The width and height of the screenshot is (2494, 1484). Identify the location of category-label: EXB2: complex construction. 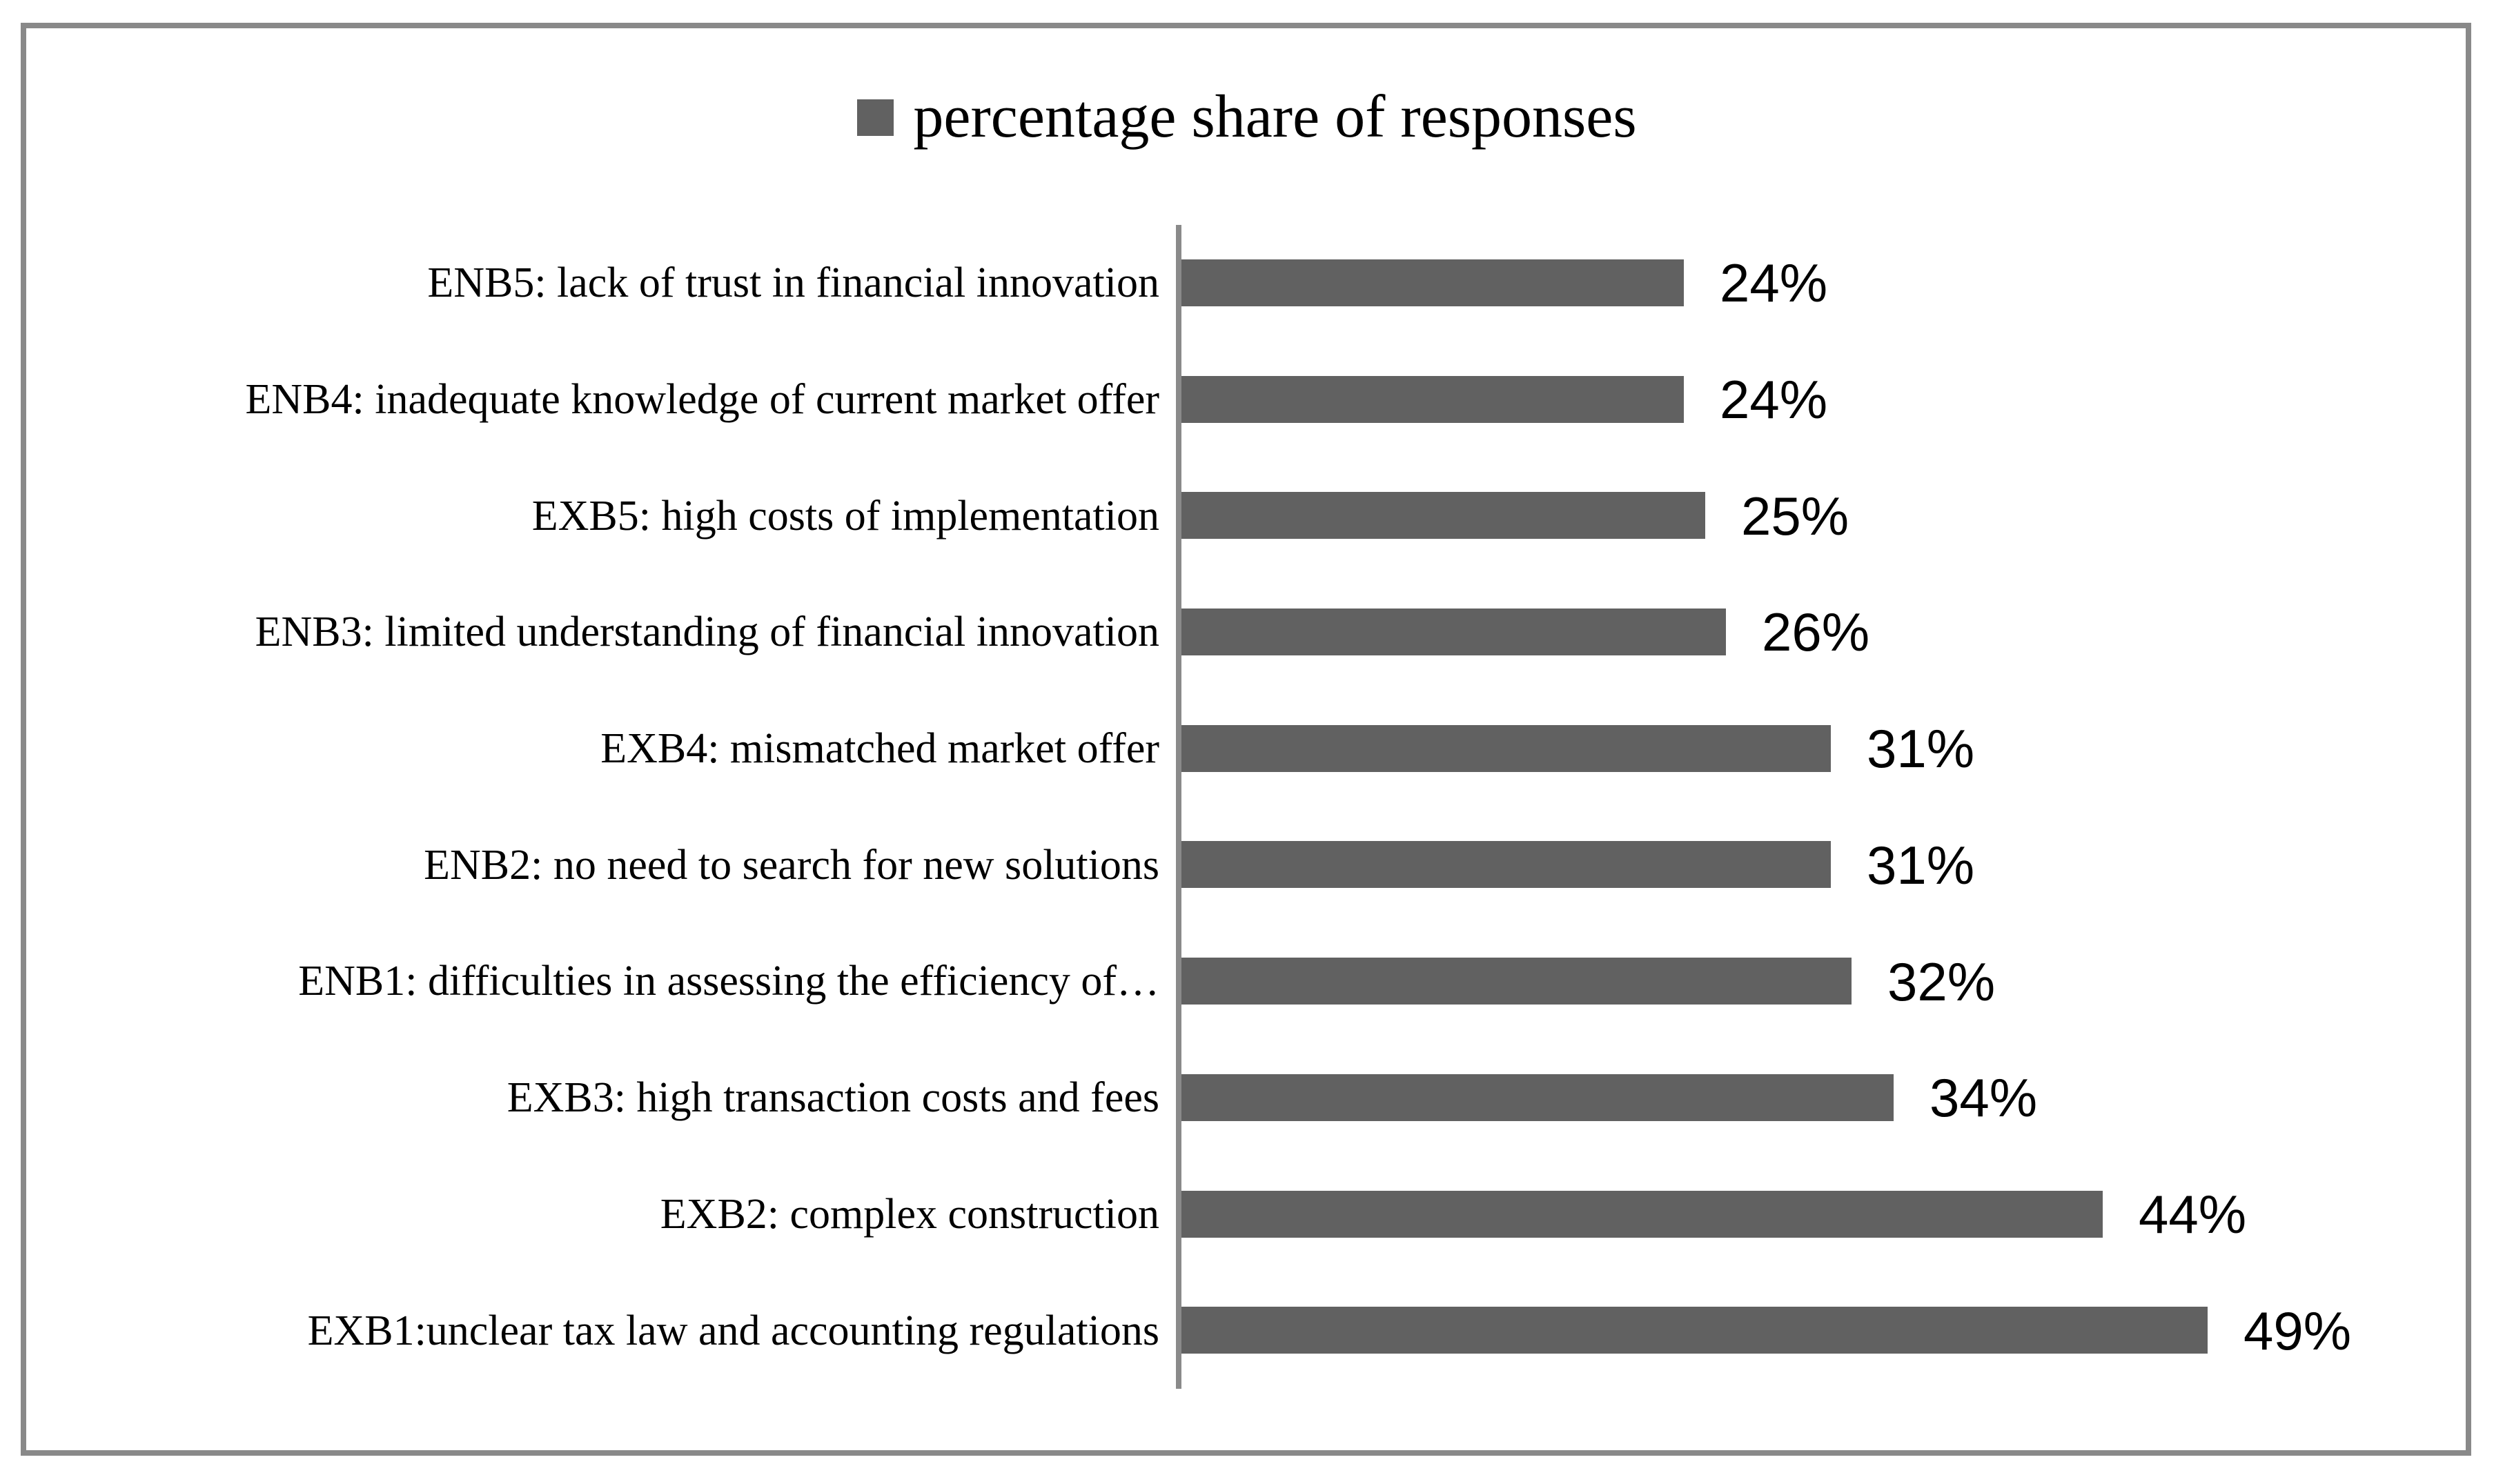
(909, 1214).